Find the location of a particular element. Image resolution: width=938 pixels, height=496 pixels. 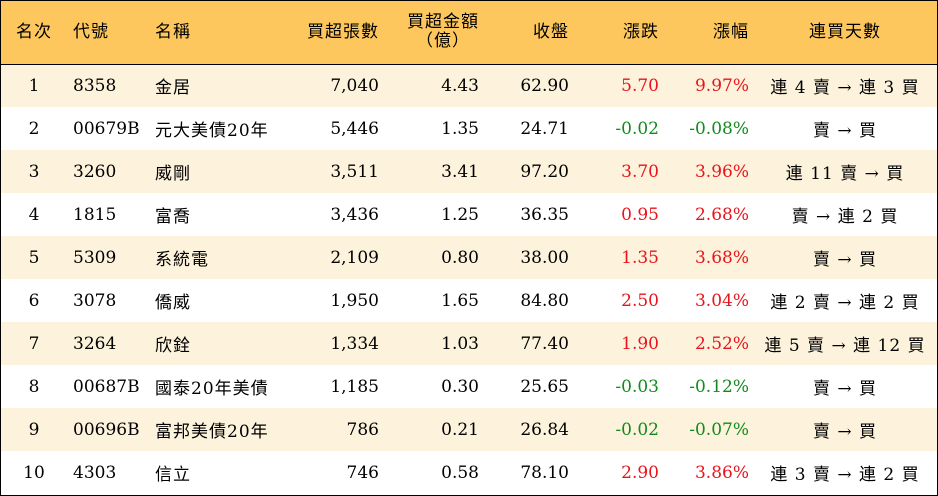

cell-net-buy-lots: 3,436 is located at coordinates (339, 214).